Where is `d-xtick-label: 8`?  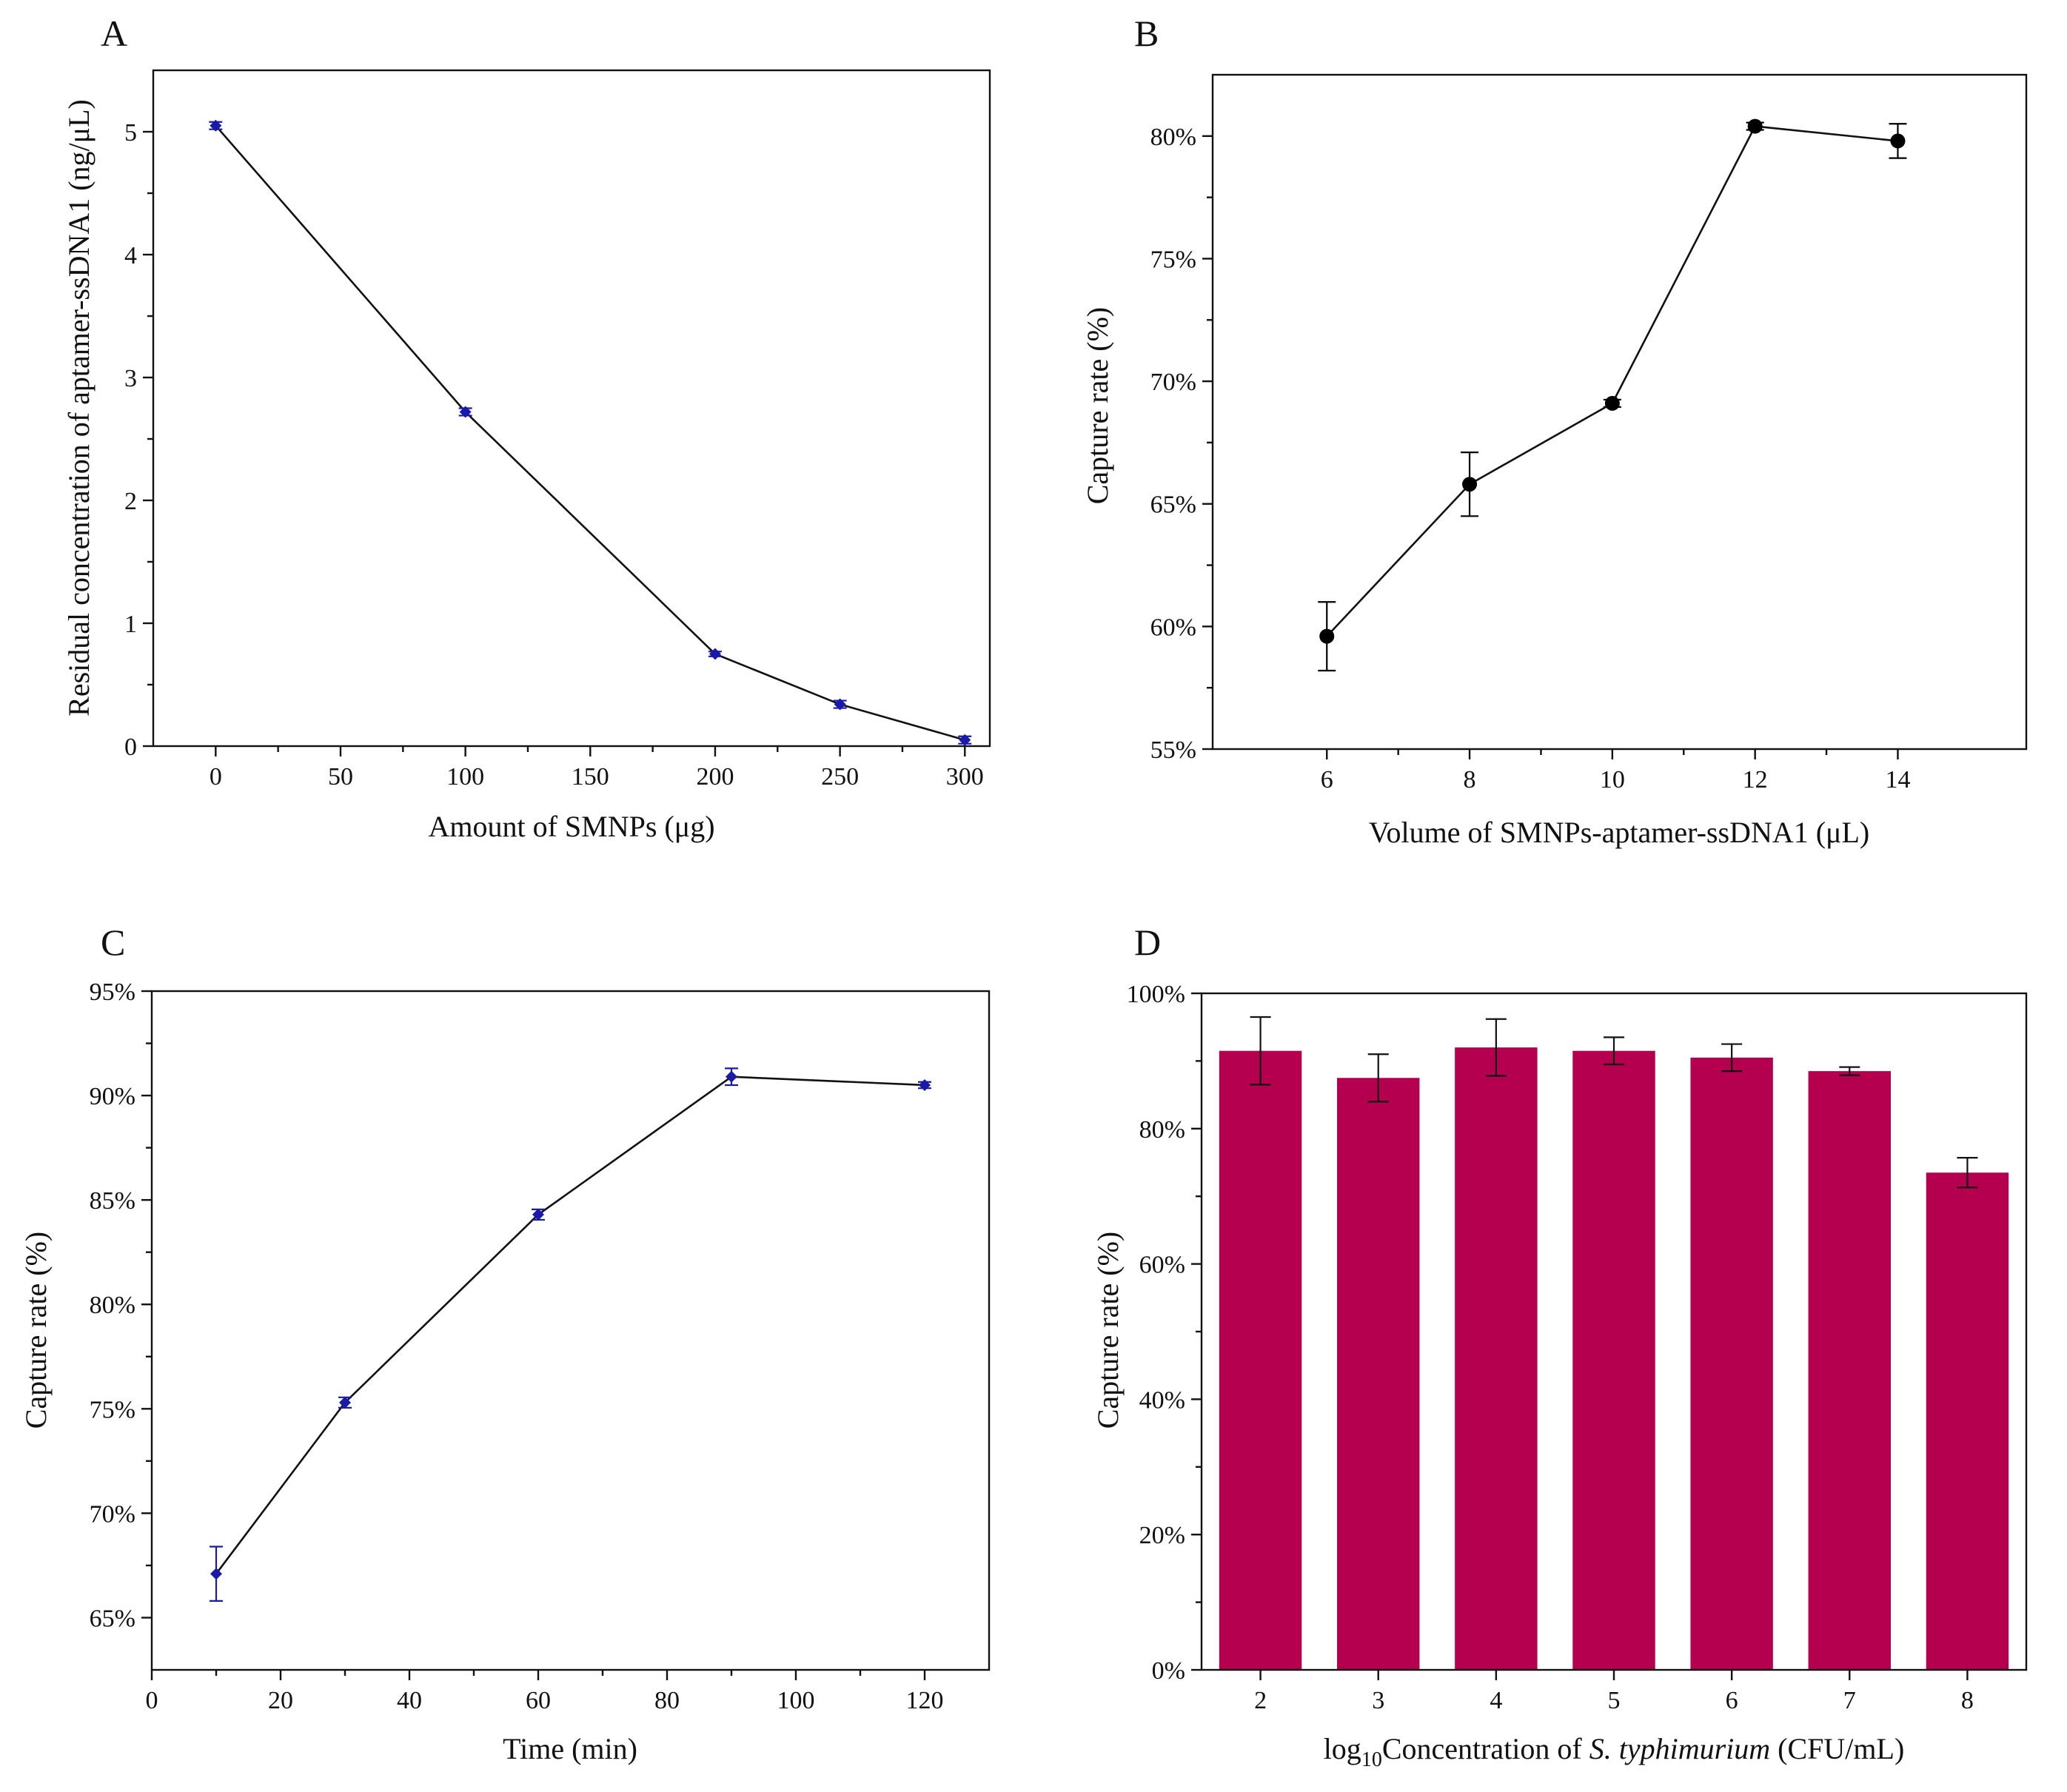
d-xtick-label: 8 is located at coordinates (1968, 1700).